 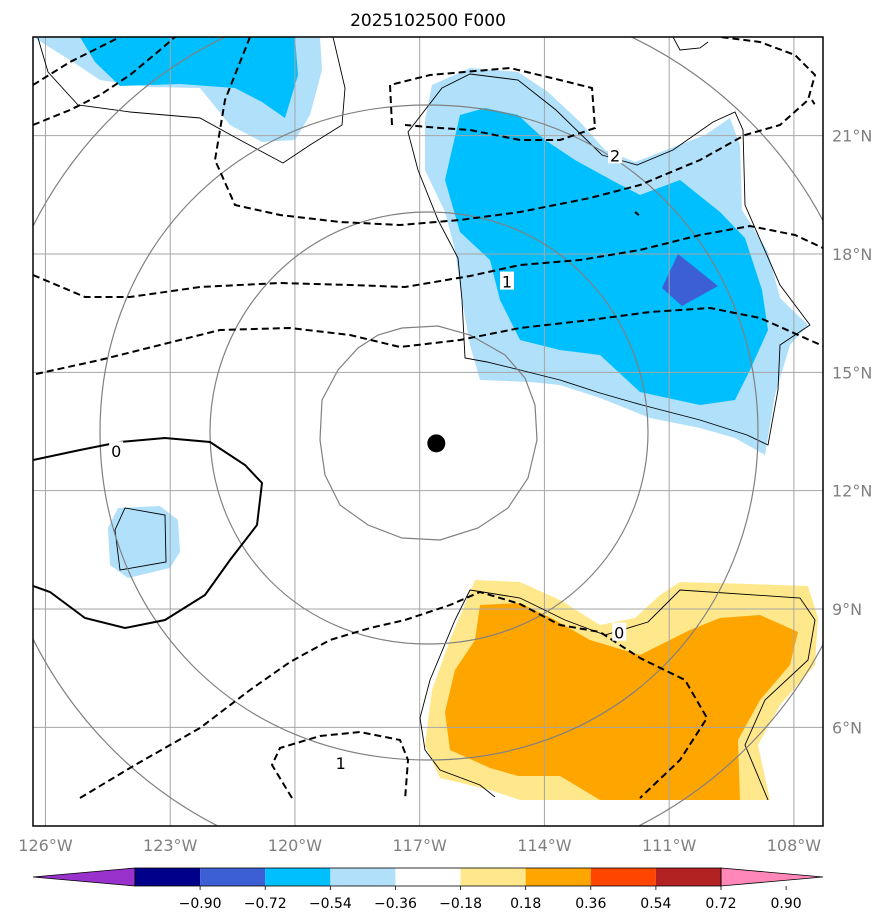 What do you see at coordinates (492, 103) in the screenshot?
I see `dashed-contour-upper-box` at bounding box center [492, 103].